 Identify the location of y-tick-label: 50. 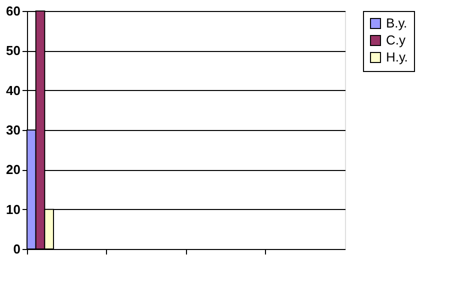
(13, 50).